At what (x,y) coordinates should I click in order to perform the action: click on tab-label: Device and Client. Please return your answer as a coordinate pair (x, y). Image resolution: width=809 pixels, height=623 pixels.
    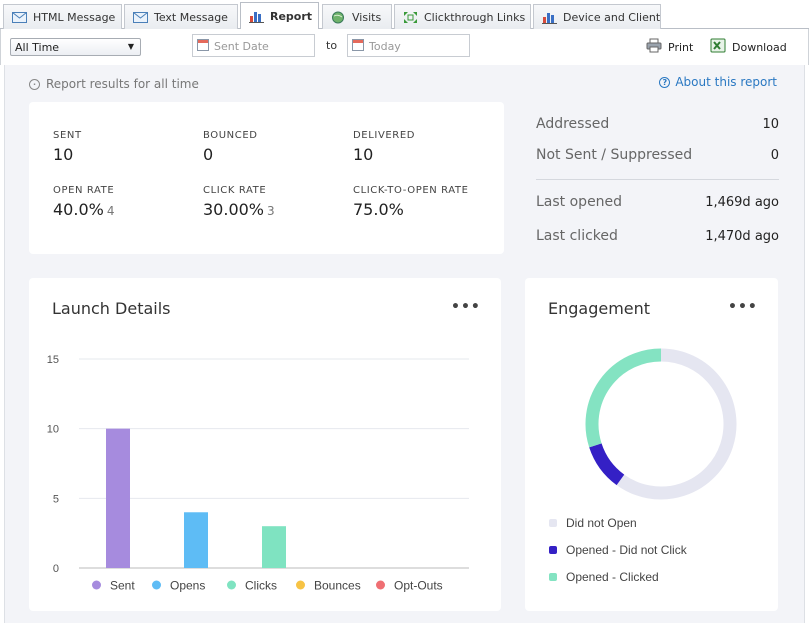
    Looking at the image, I should click on (612, 17).